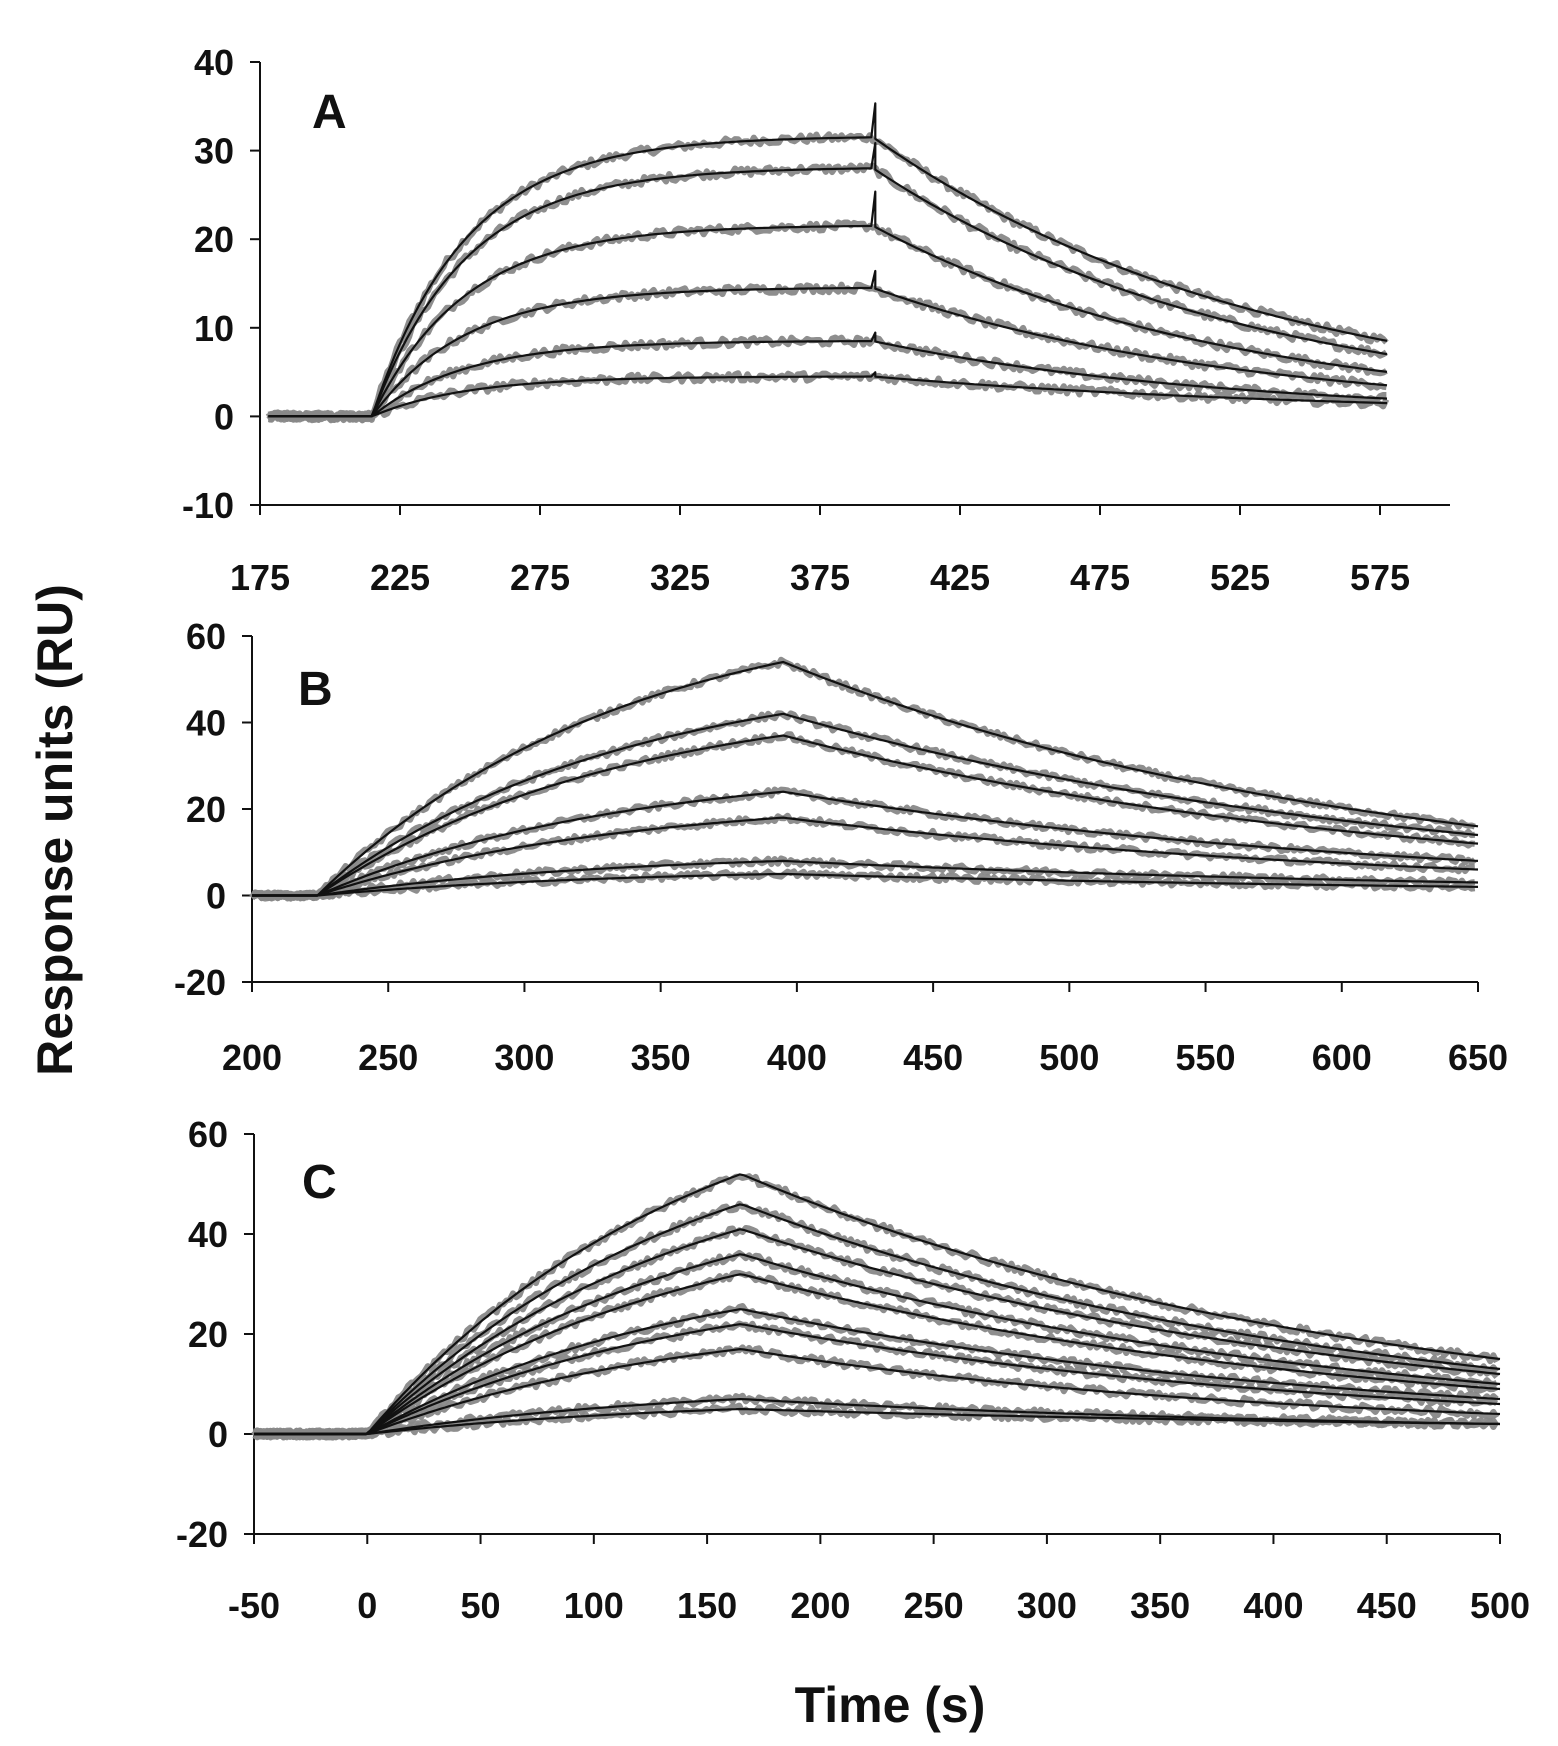  I want to click on y-tick-label: 30, so click(214, 151).